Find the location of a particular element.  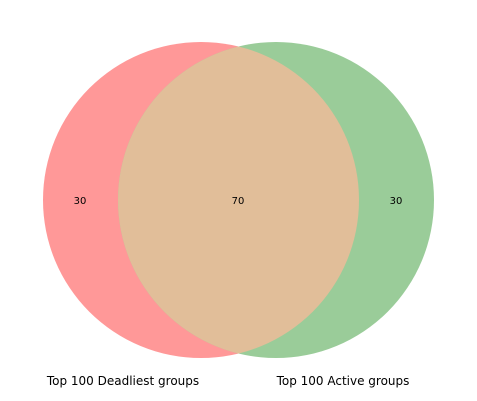

only-b-count: 30 is located at coordinates (396, 201).